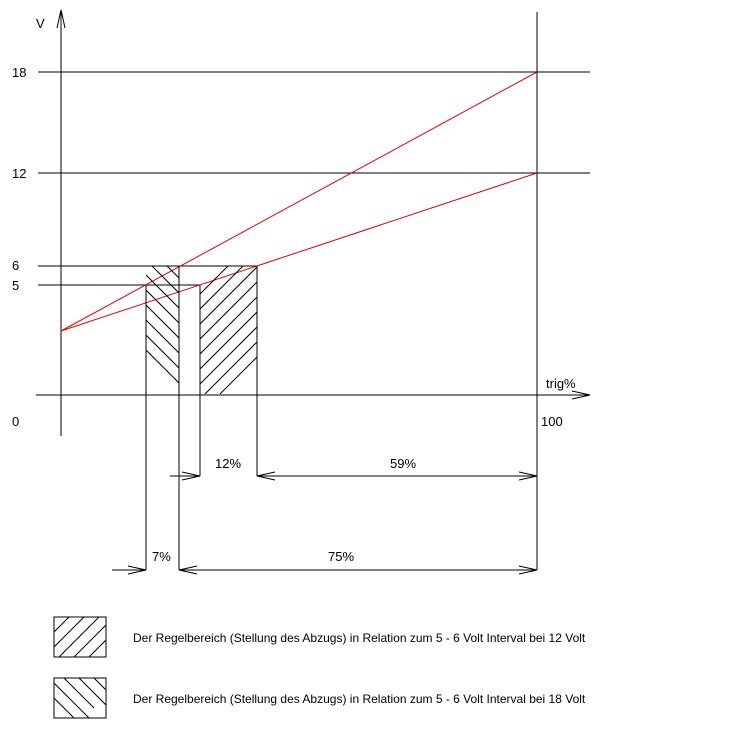 This screenshot has height=733, width=748. I want to click on hatch-region-18v, so click(162, 418).